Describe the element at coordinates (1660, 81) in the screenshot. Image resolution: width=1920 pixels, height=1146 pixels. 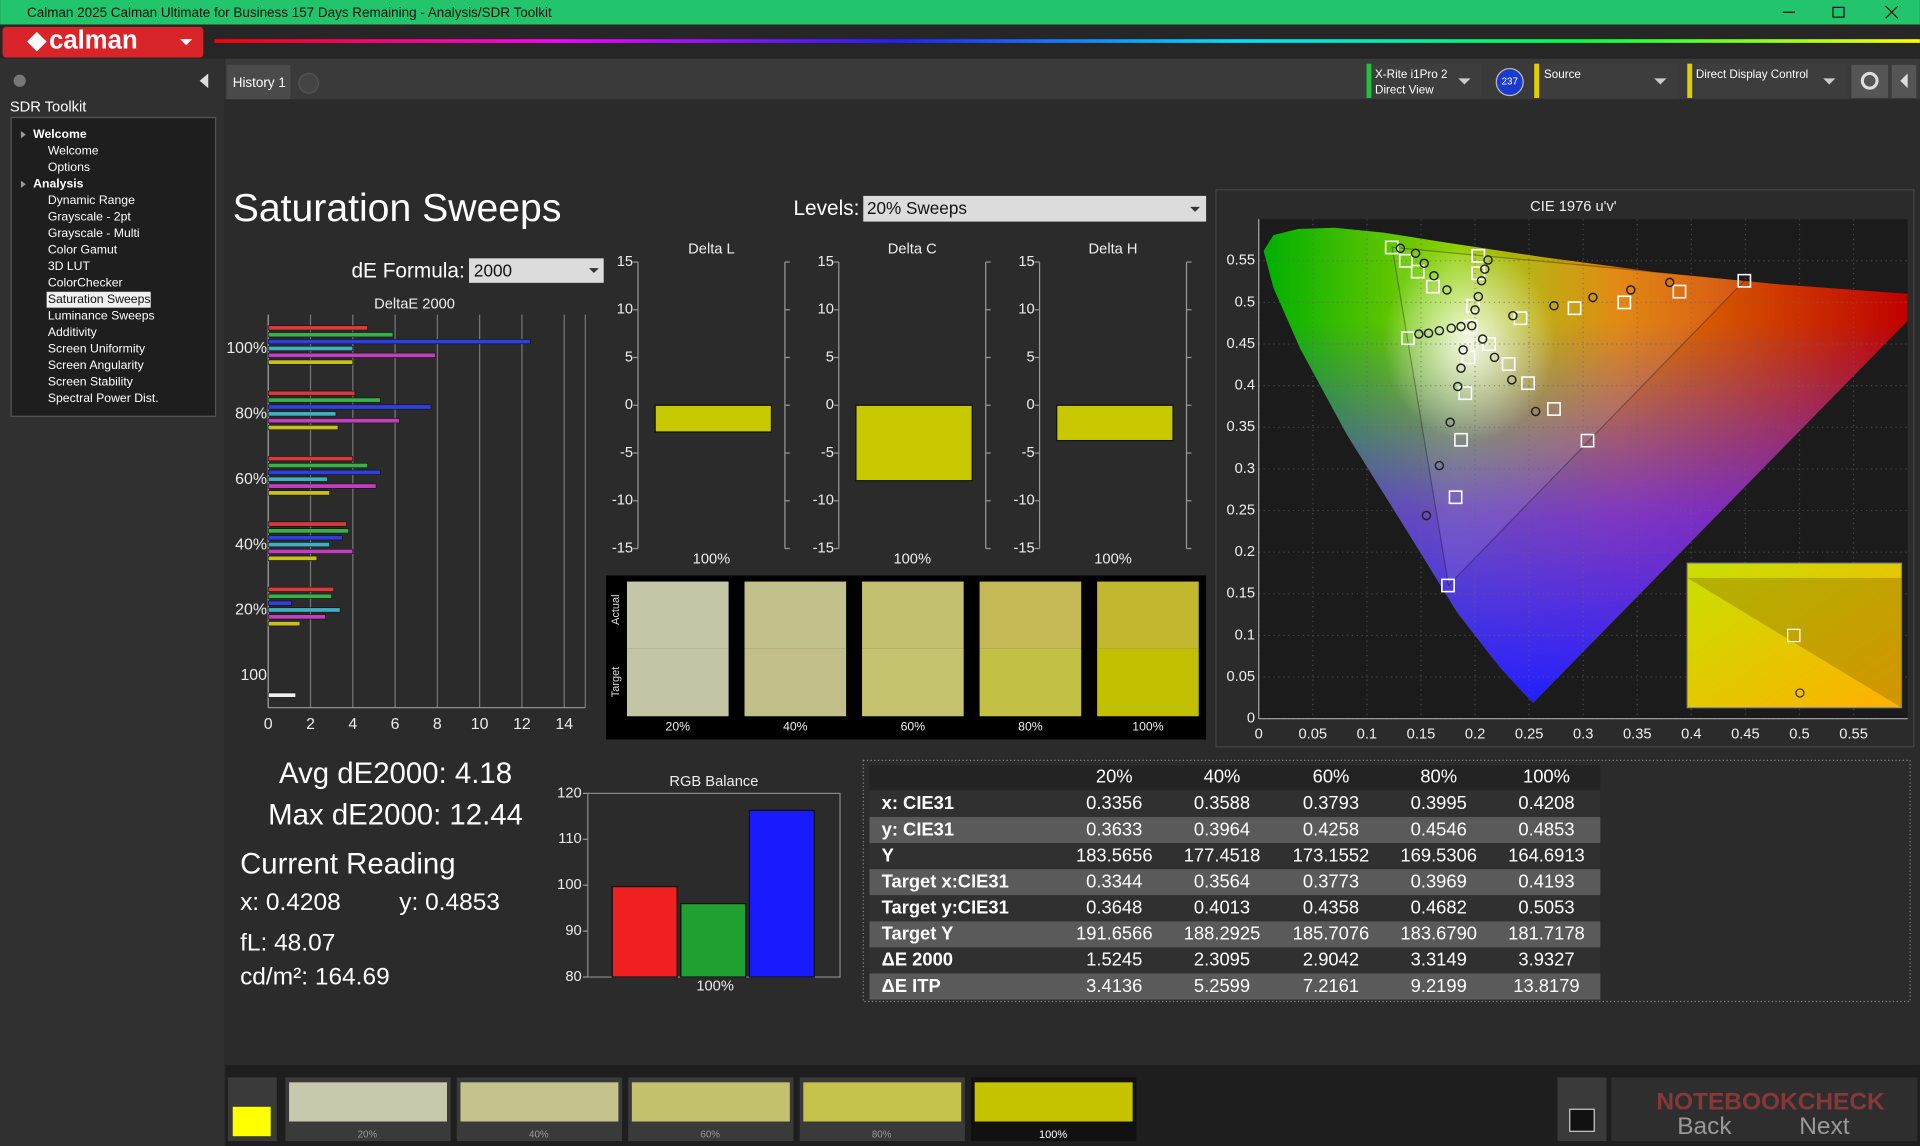
I see `dropdown-arrow` at that location.